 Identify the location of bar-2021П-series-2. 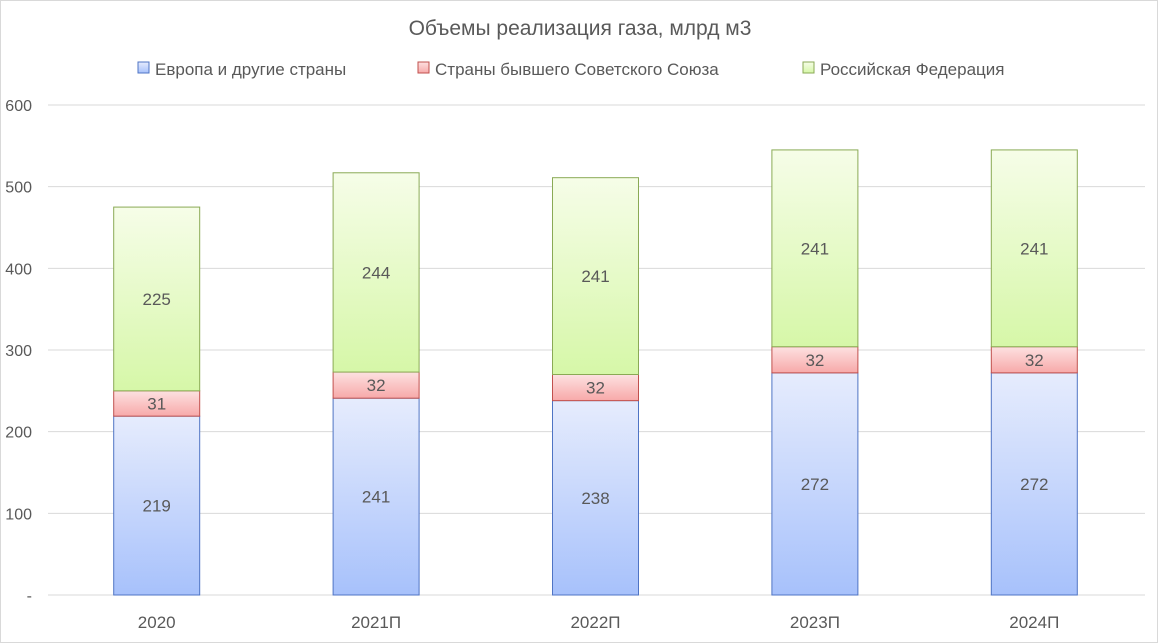
(376, 385).